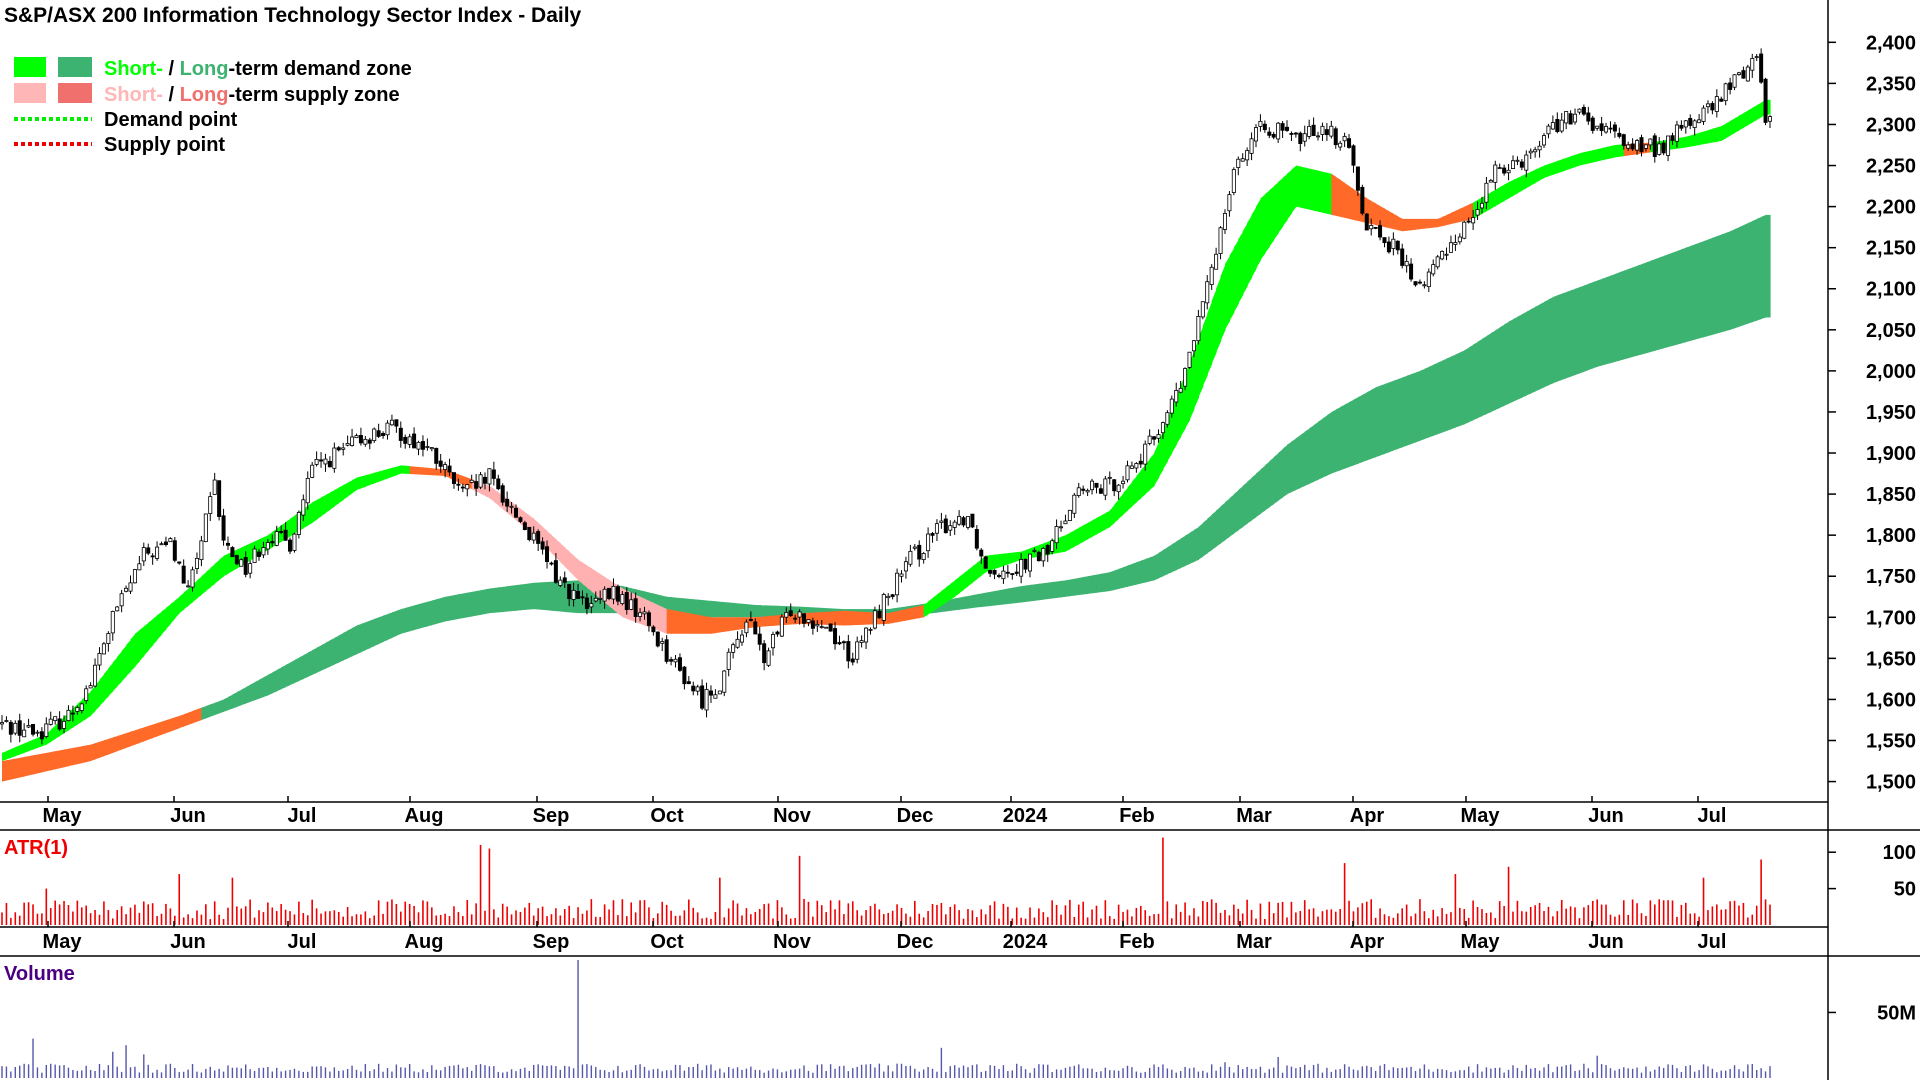 The image size is (1920, 1085). I want to click on price-tick-label: 1,800, so click(1891, 536).